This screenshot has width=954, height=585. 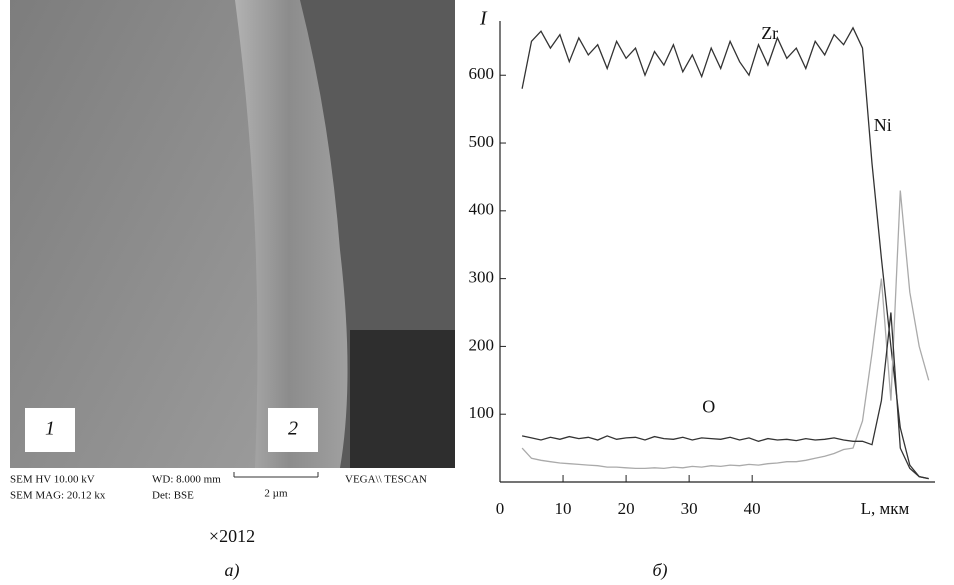 I want to click on y-tick-label: 500, so click(x=482, y=141).